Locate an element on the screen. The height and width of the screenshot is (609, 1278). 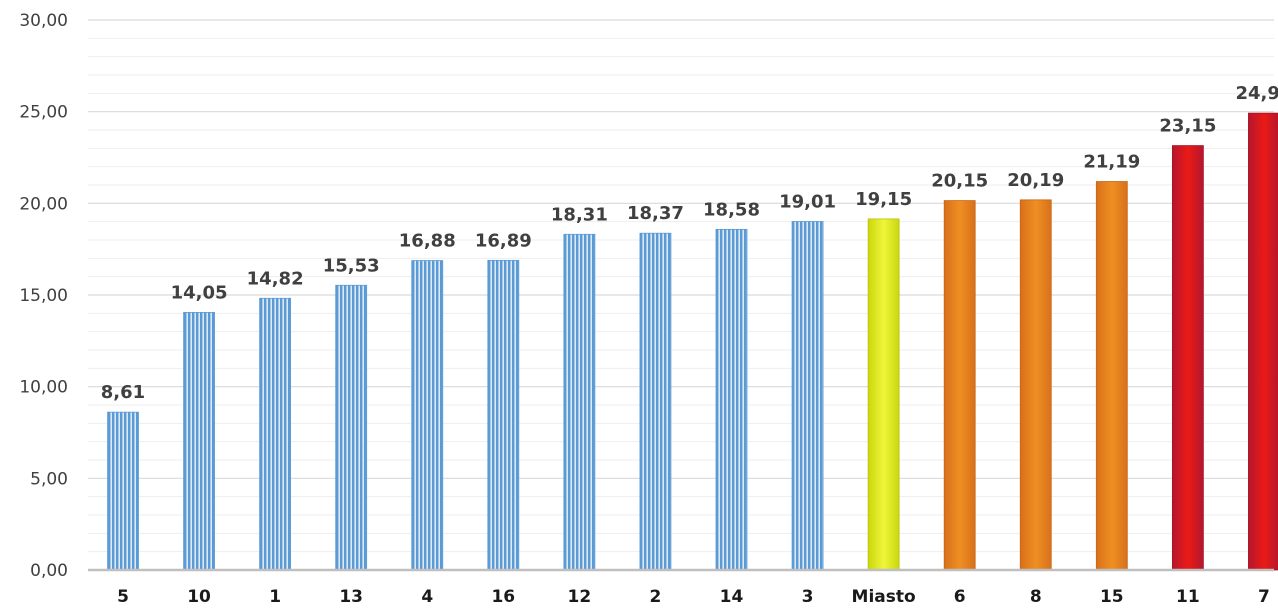
x-tick-label: 2 is located at coordinates (656, 597).